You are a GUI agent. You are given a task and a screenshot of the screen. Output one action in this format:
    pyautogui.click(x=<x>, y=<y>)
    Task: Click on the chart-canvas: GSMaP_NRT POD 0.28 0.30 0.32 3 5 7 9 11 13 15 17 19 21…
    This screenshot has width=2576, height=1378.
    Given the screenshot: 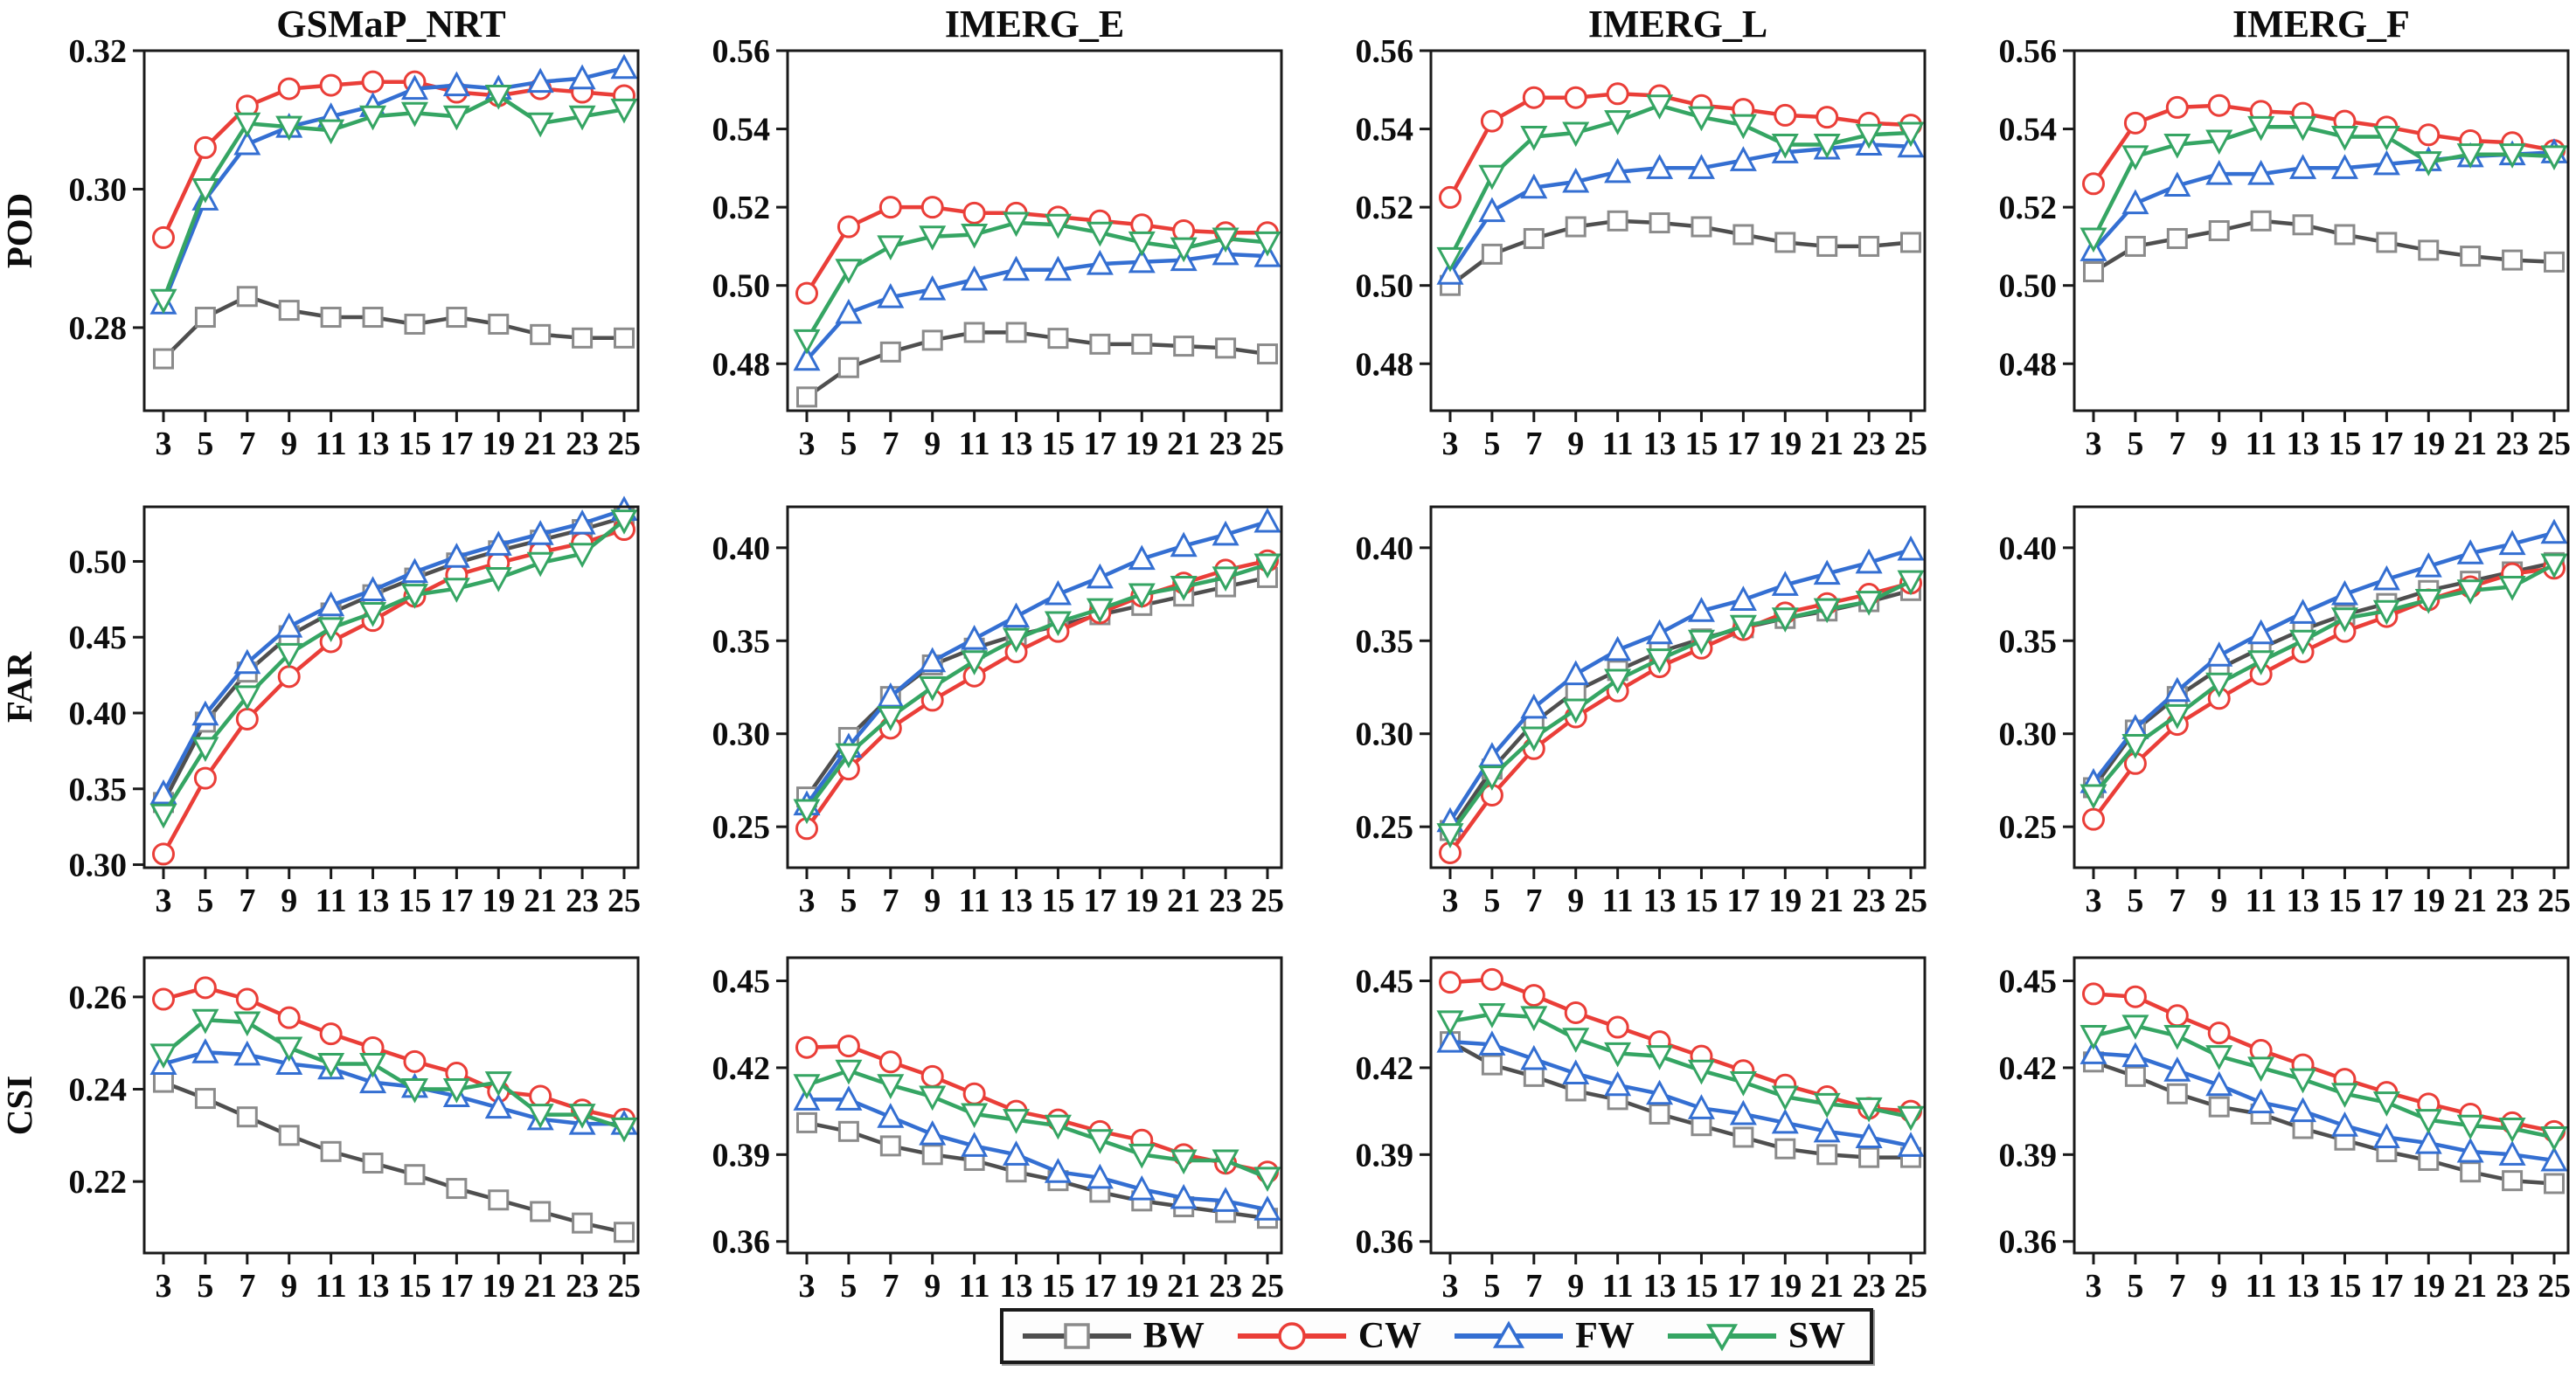 What is the action you would take?
    pyautogui.click(x=321, y=232)
    